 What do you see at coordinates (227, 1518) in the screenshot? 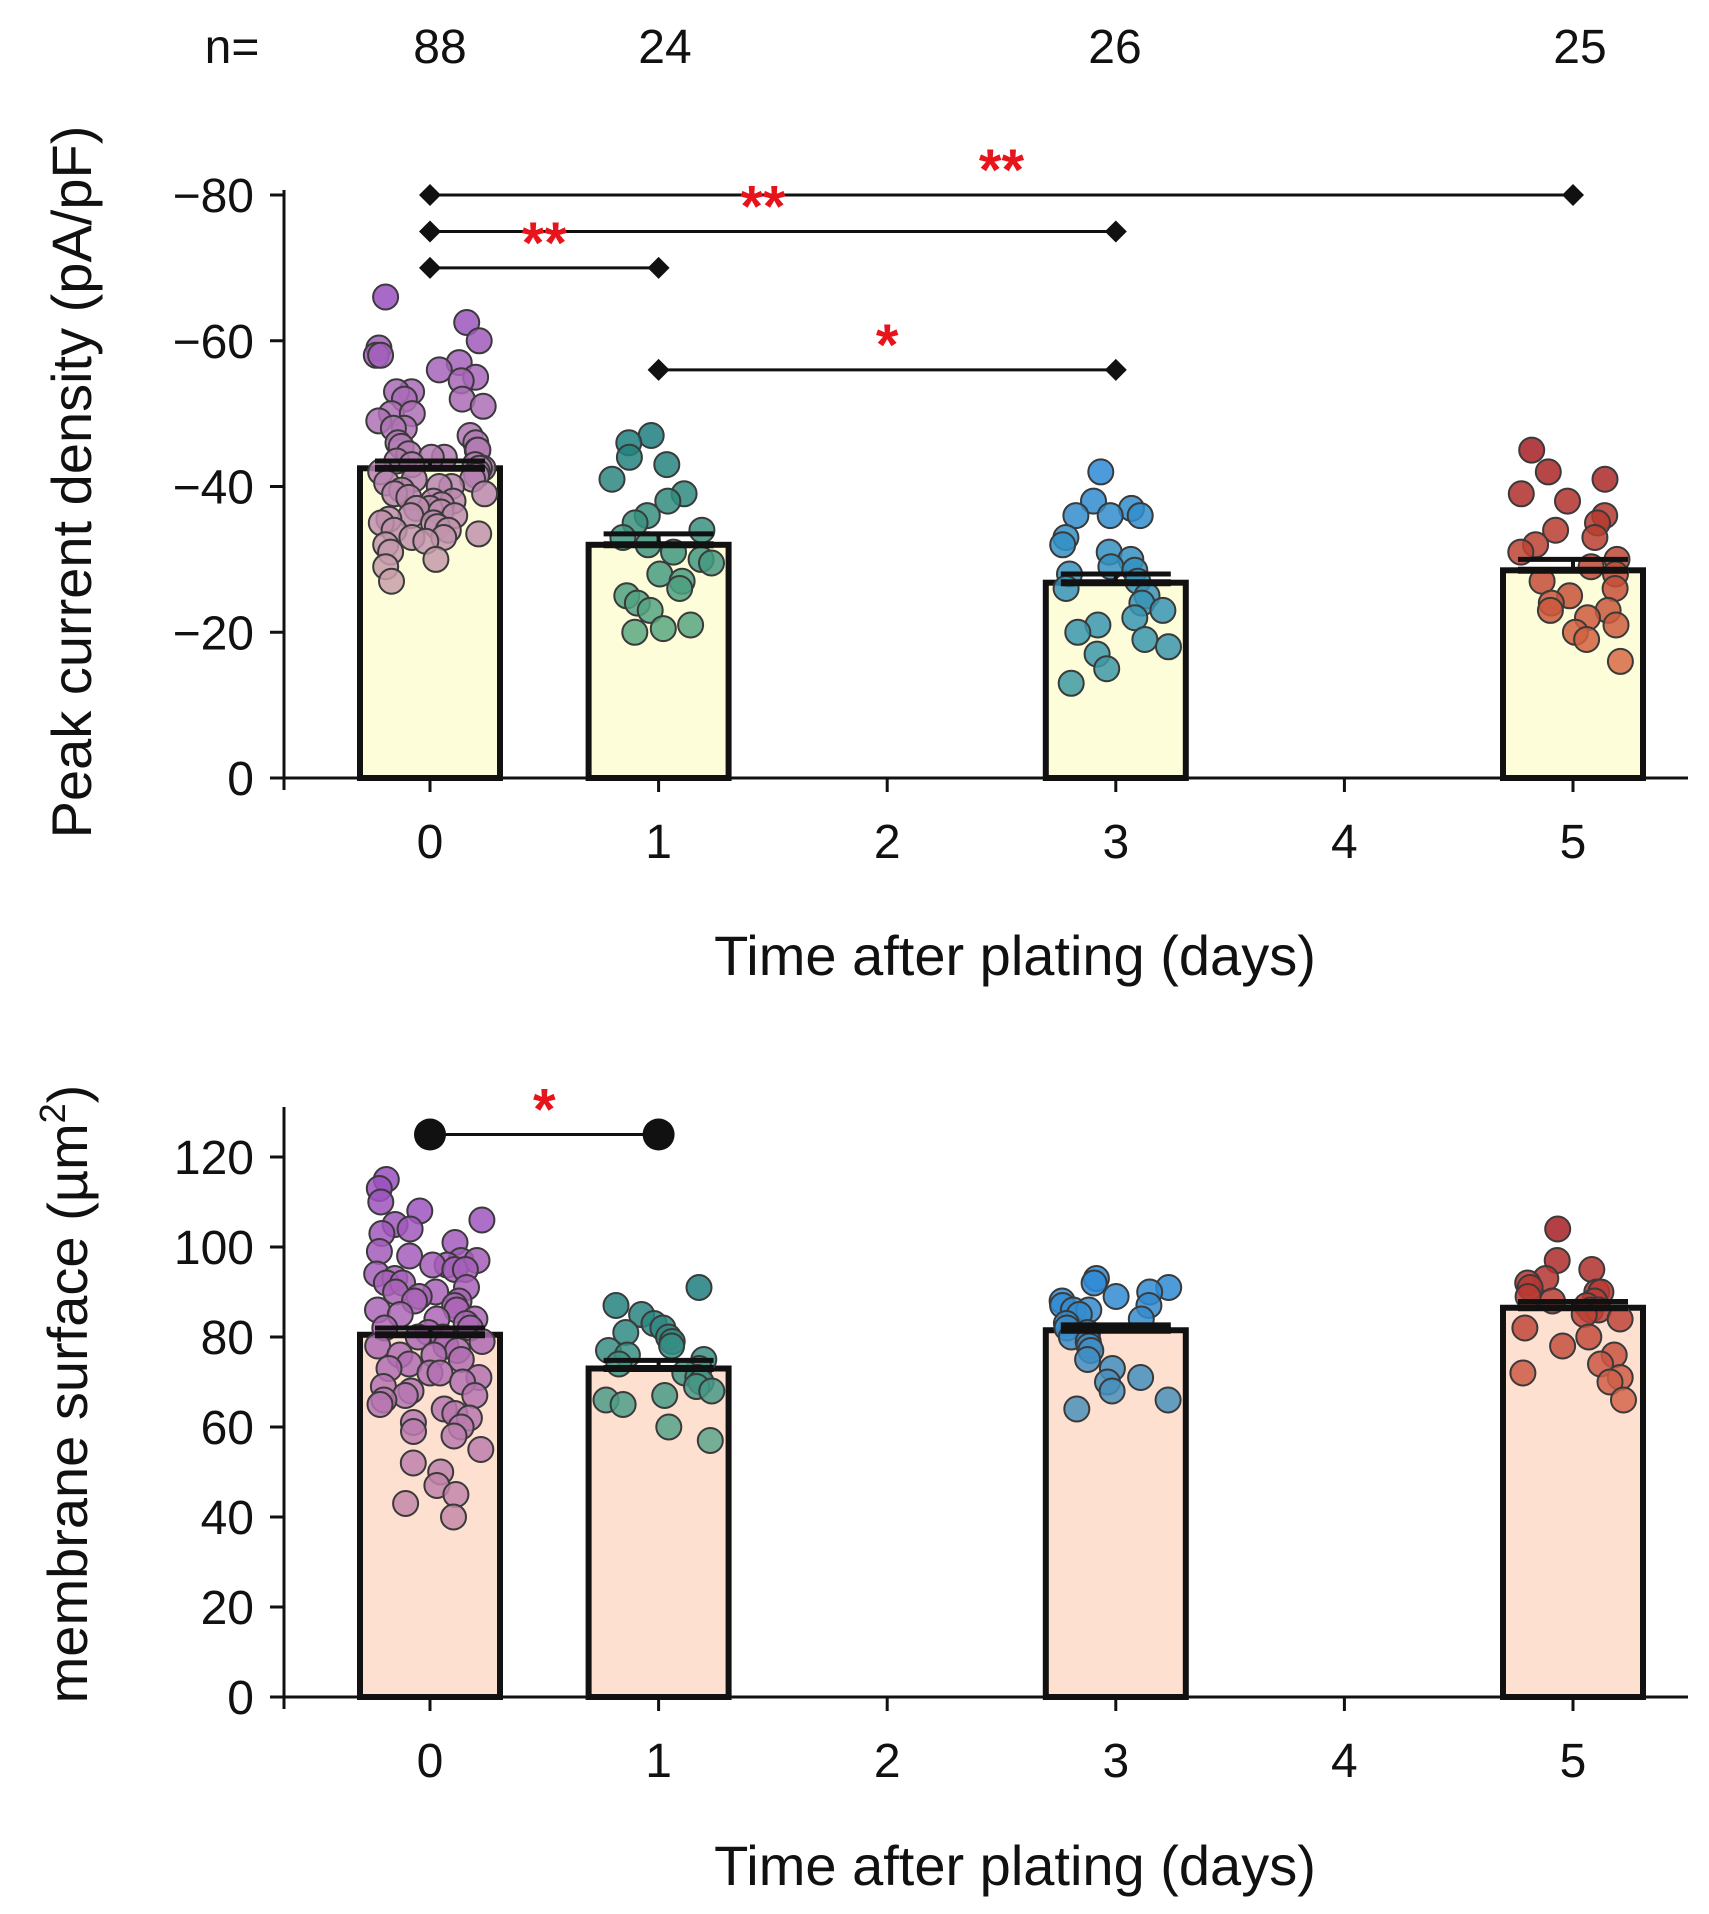
I see `y-tick-label: 40` at bounding box center [227, 1518].